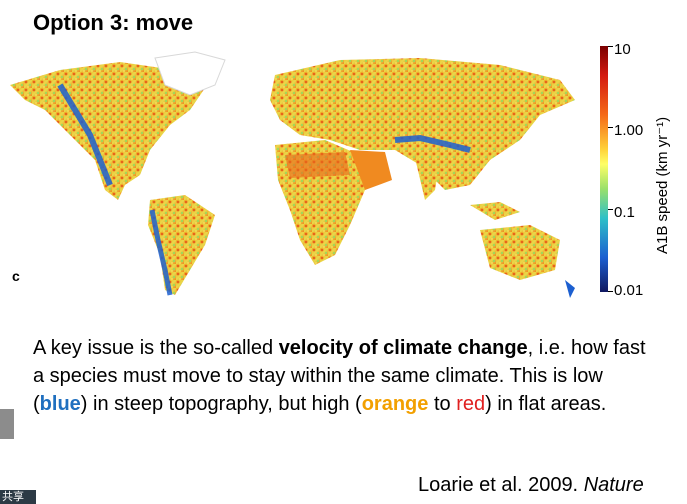 The height and width of the screenshot is (504, 687). I want to click on sahara-hotspot, so click(317, 165).